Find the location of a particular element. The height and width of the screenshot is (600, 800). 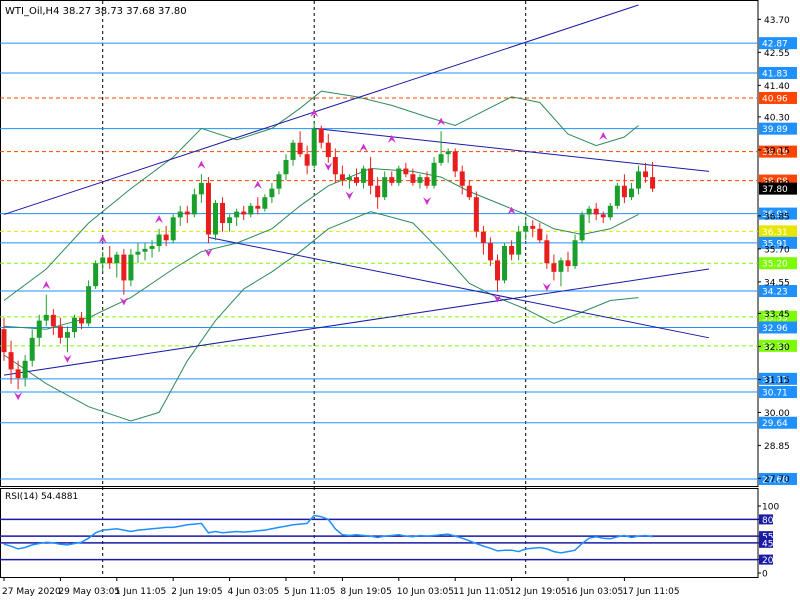

price-tick-label: 32.30 is located at coordinates (777, 348).